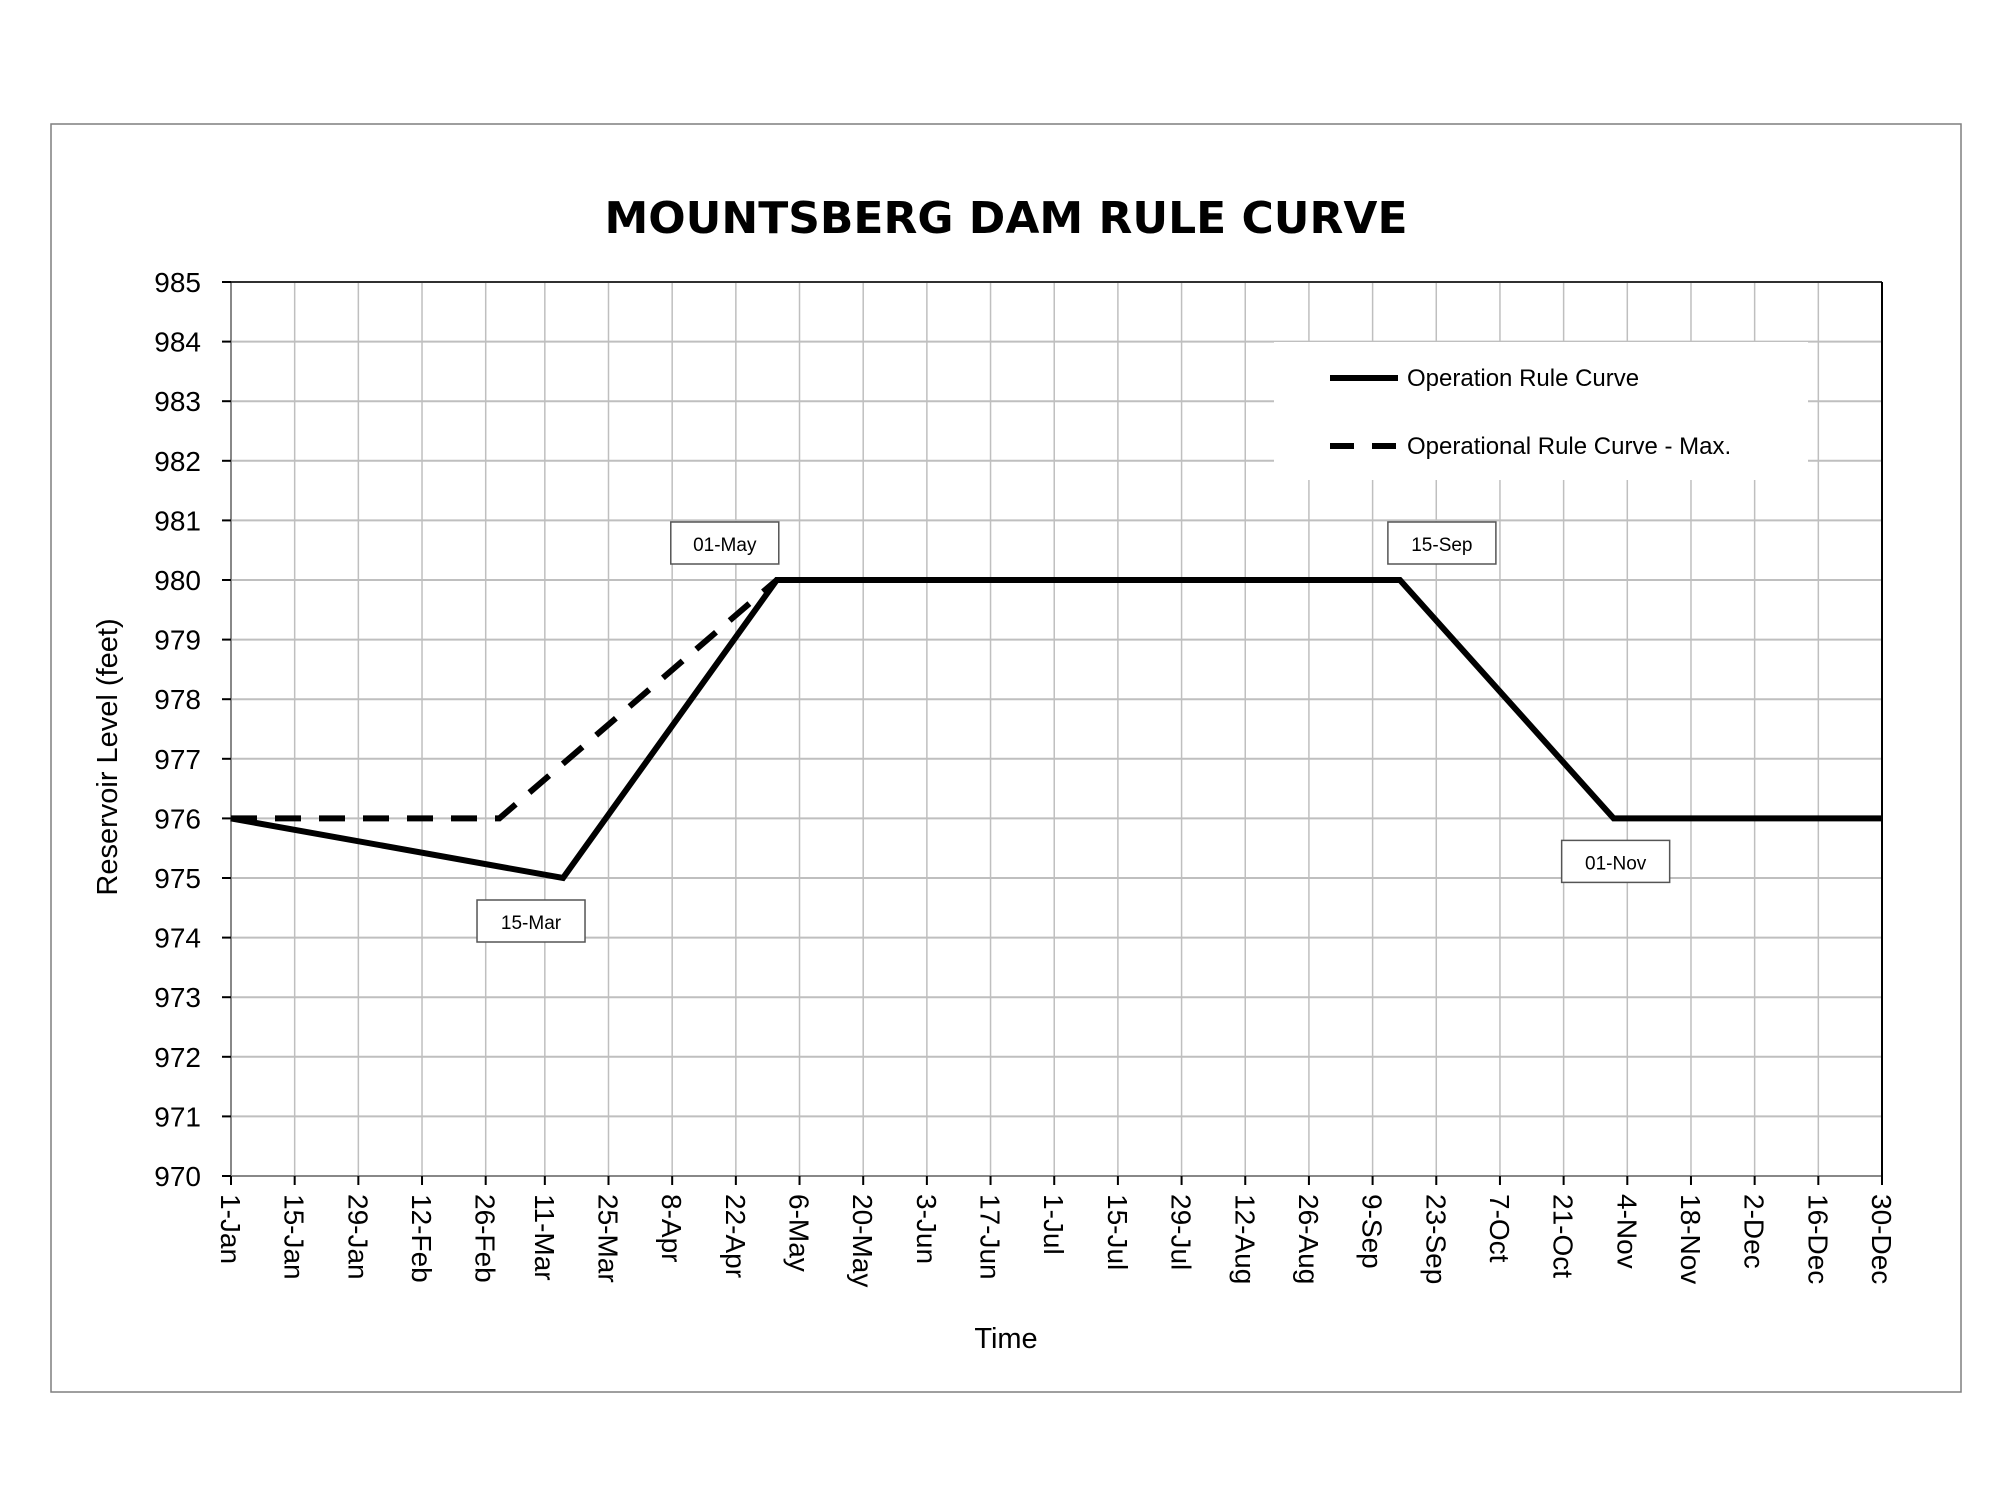  What do you see at coordinates (1817, 1239) in the screenshot?
I see `x-tick-label: 16-Dec` at bounding box center [1817, 1239].